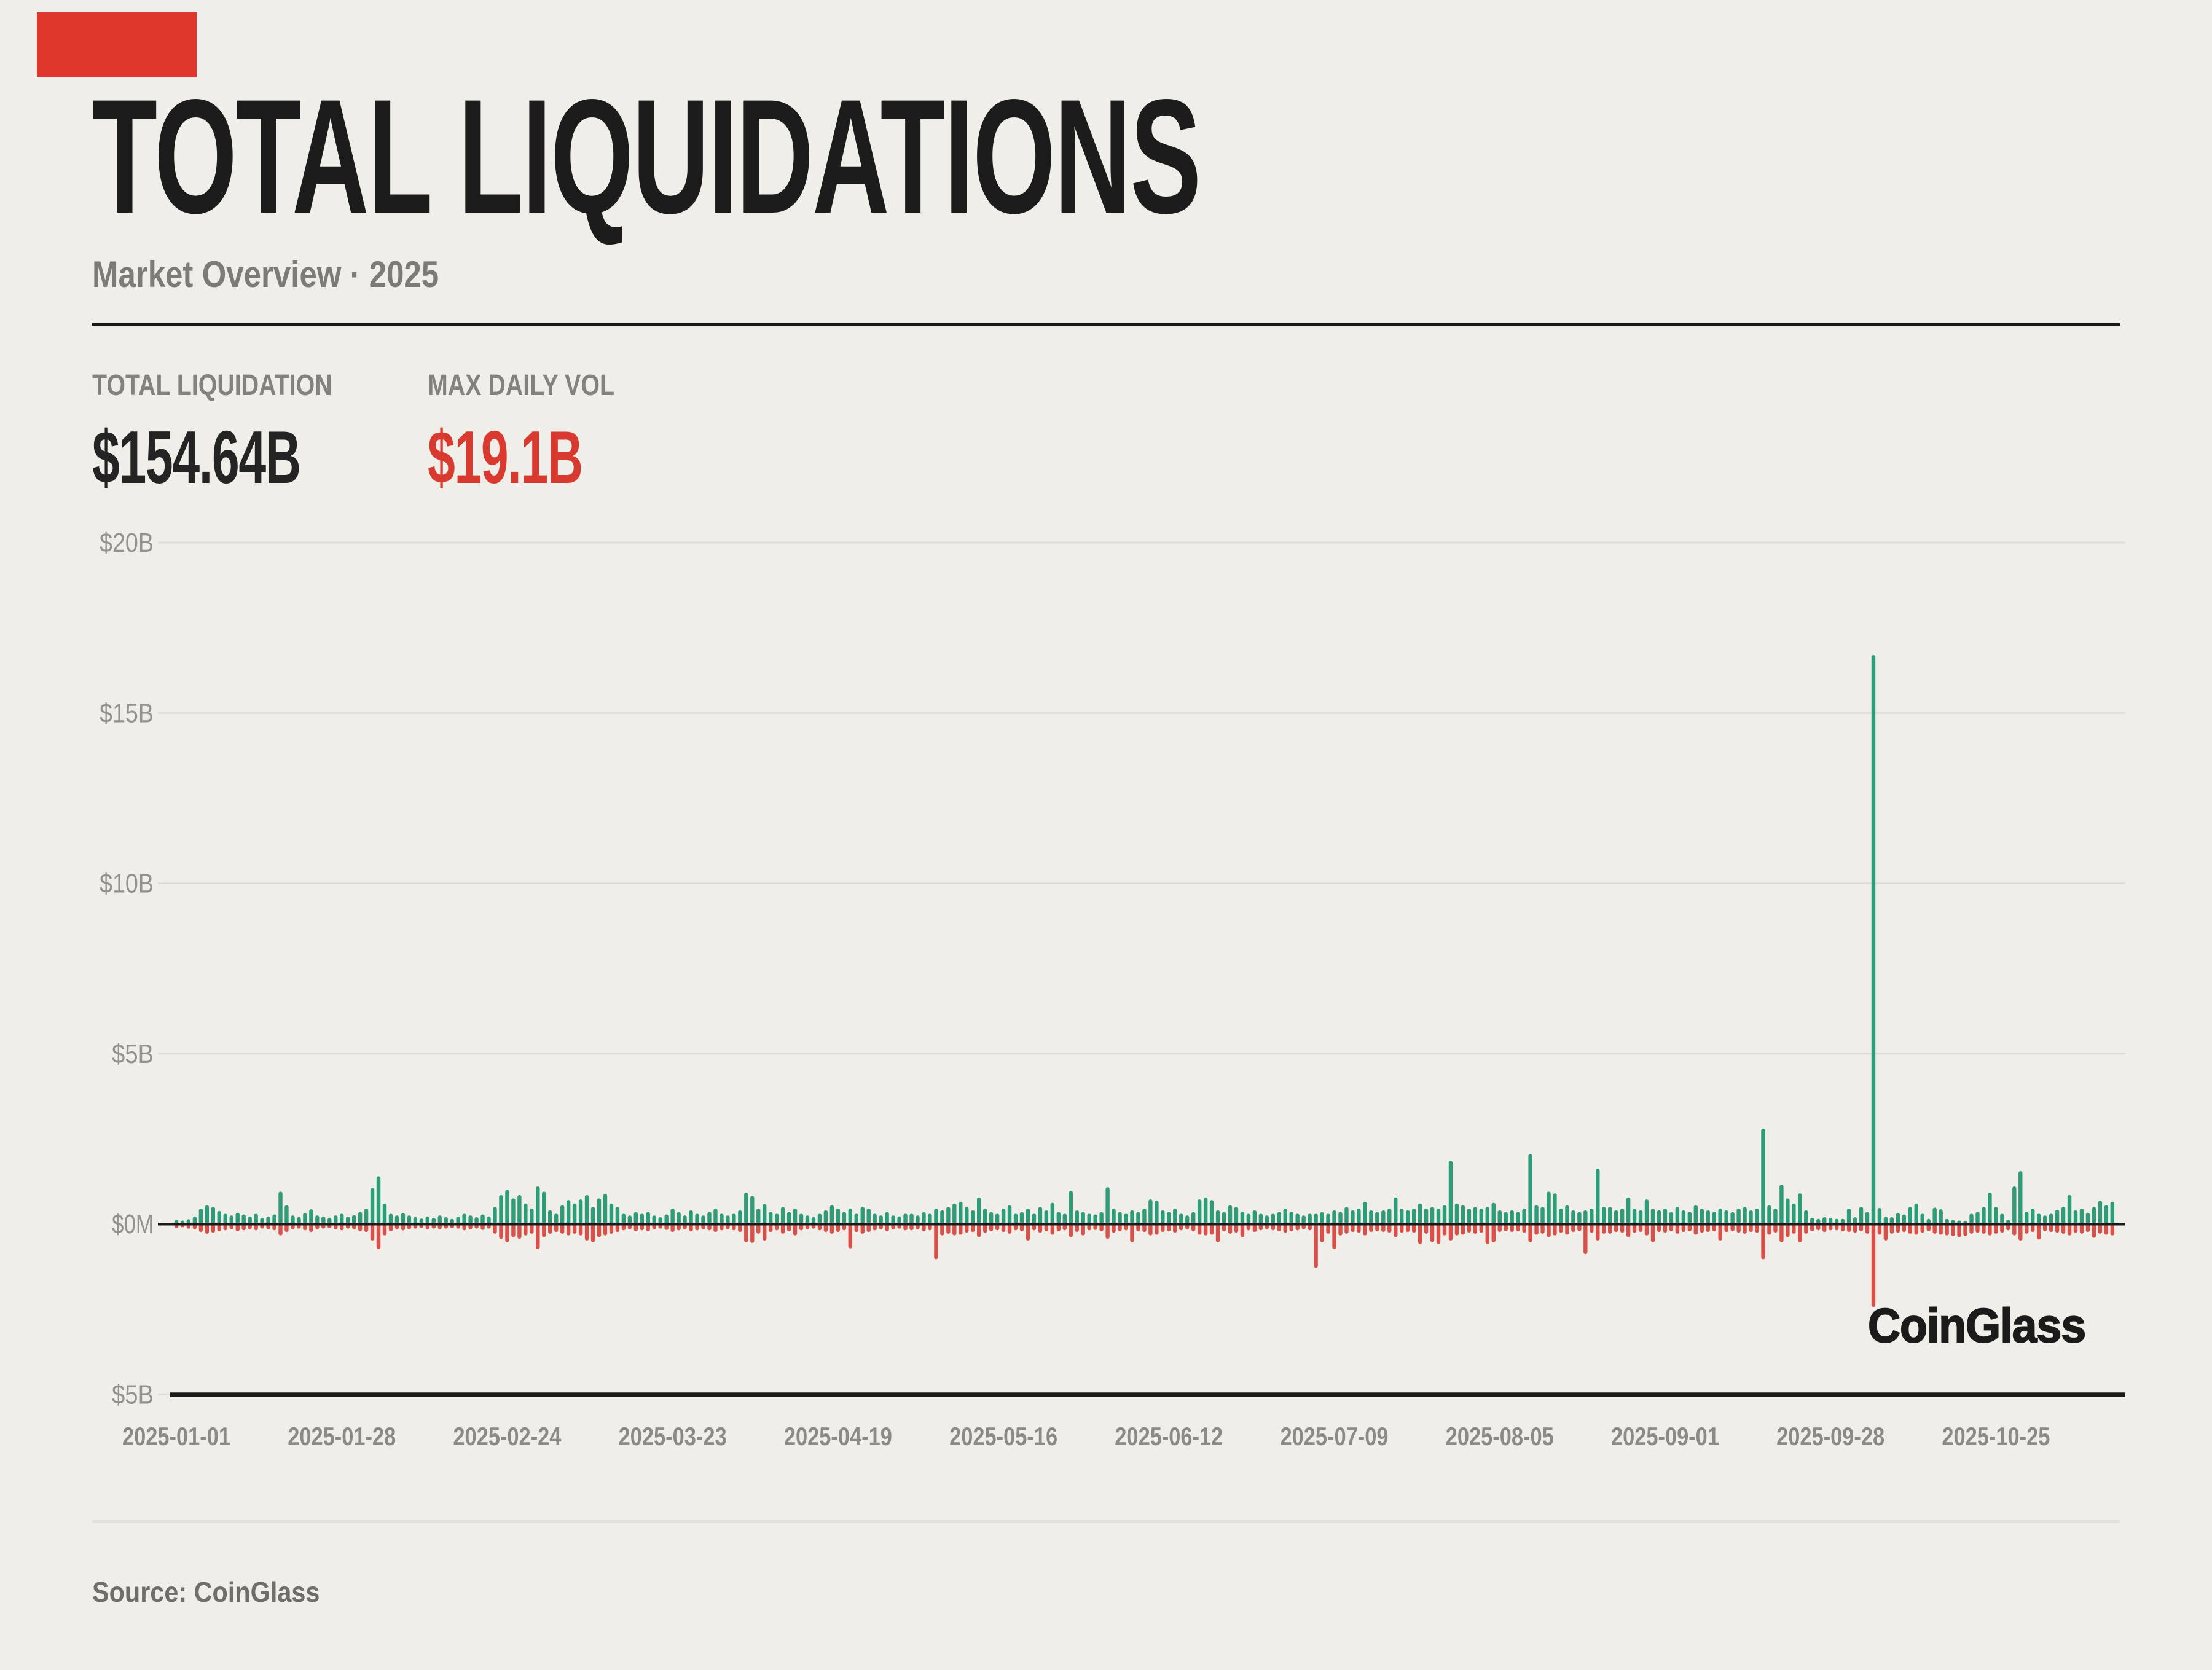 This screenshot has height=1670, width=2212. What do you see at coordinates (1169, 1436) in the screenshot?
I see `x-axis-tick-label: 2025-06-12` at bounding box center [1169, 1436].